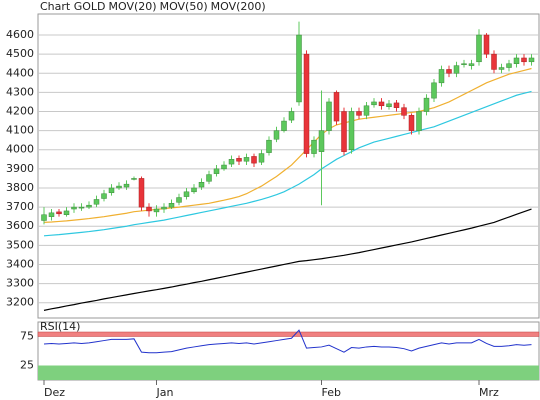  Describe the element at coordinates (60, 326) in the screenshot. I see `rsi-label: RSI(14)` at that location.